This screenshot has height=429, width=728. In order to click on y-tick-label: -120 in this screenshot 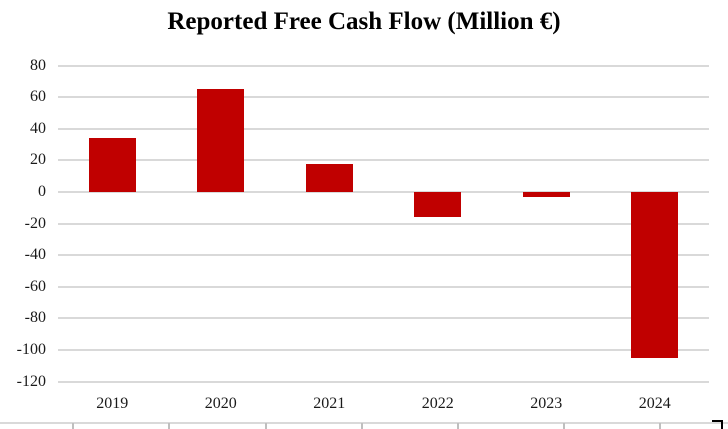, I will do `click(31, 381)`.